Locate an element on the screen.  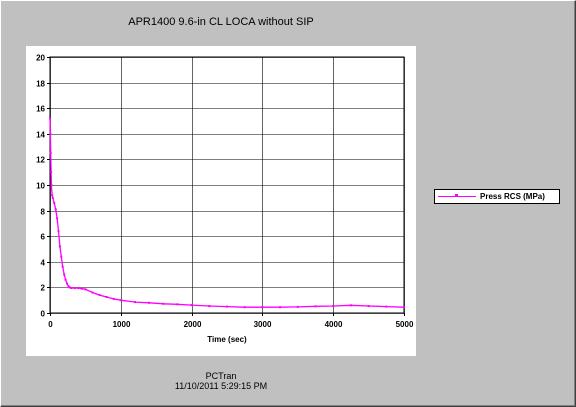
y-tick-label: 18 is located at coordinates (40, 84).